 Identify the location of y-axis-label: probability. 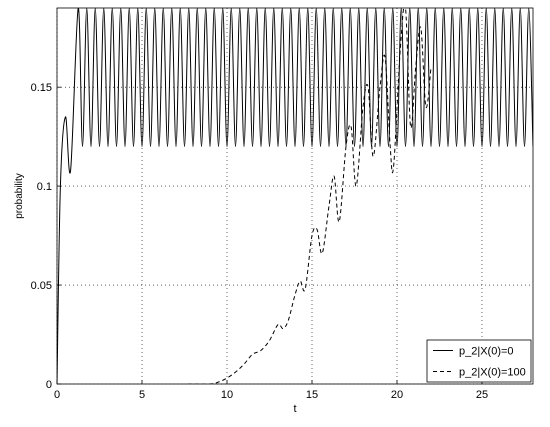
(19, 196).